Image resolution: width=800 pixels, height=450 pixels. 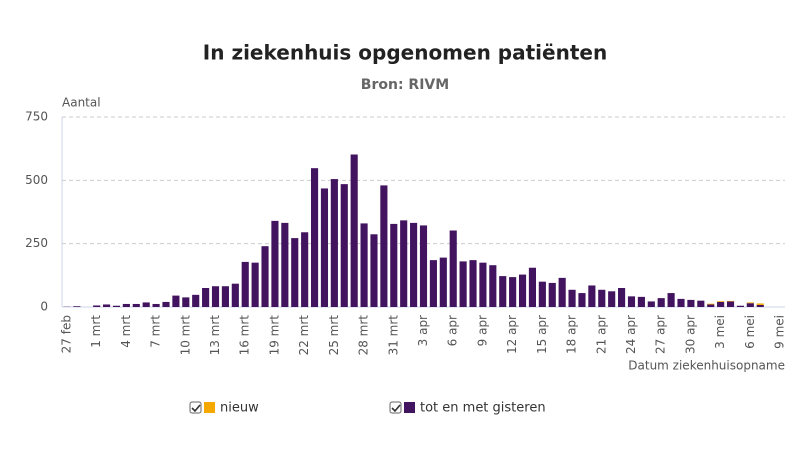 What do you see at coordinates (482, 330) in the screenshot?
I see `x-tick-label: 9 apr` at bounding box center [482, 330].